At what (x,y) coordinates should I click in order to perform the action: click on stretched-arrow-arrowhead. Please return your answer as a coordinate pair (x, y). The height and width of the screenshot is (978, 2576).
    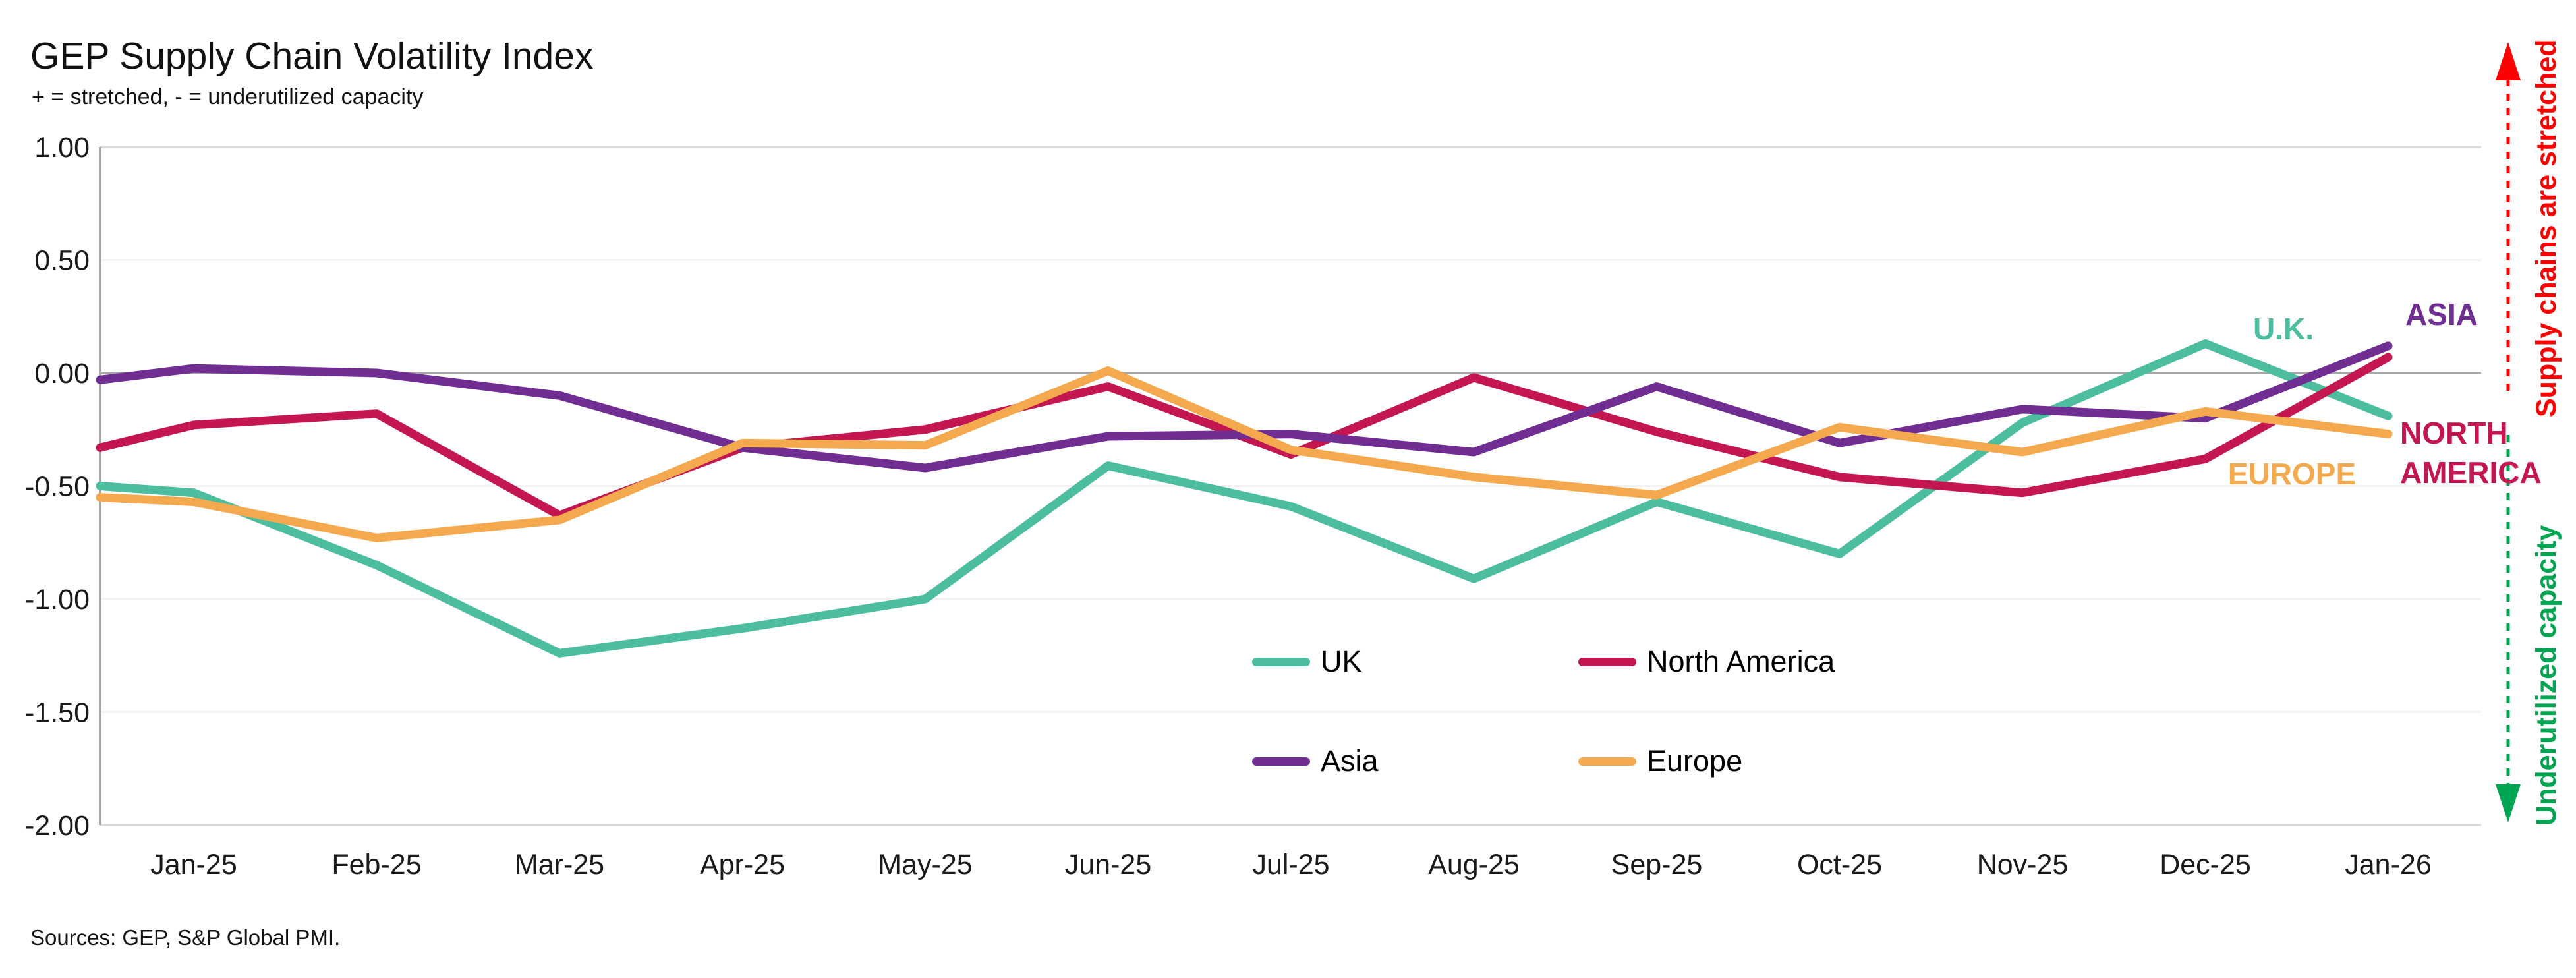
    Looking at the image, I should click on (2508, 61).